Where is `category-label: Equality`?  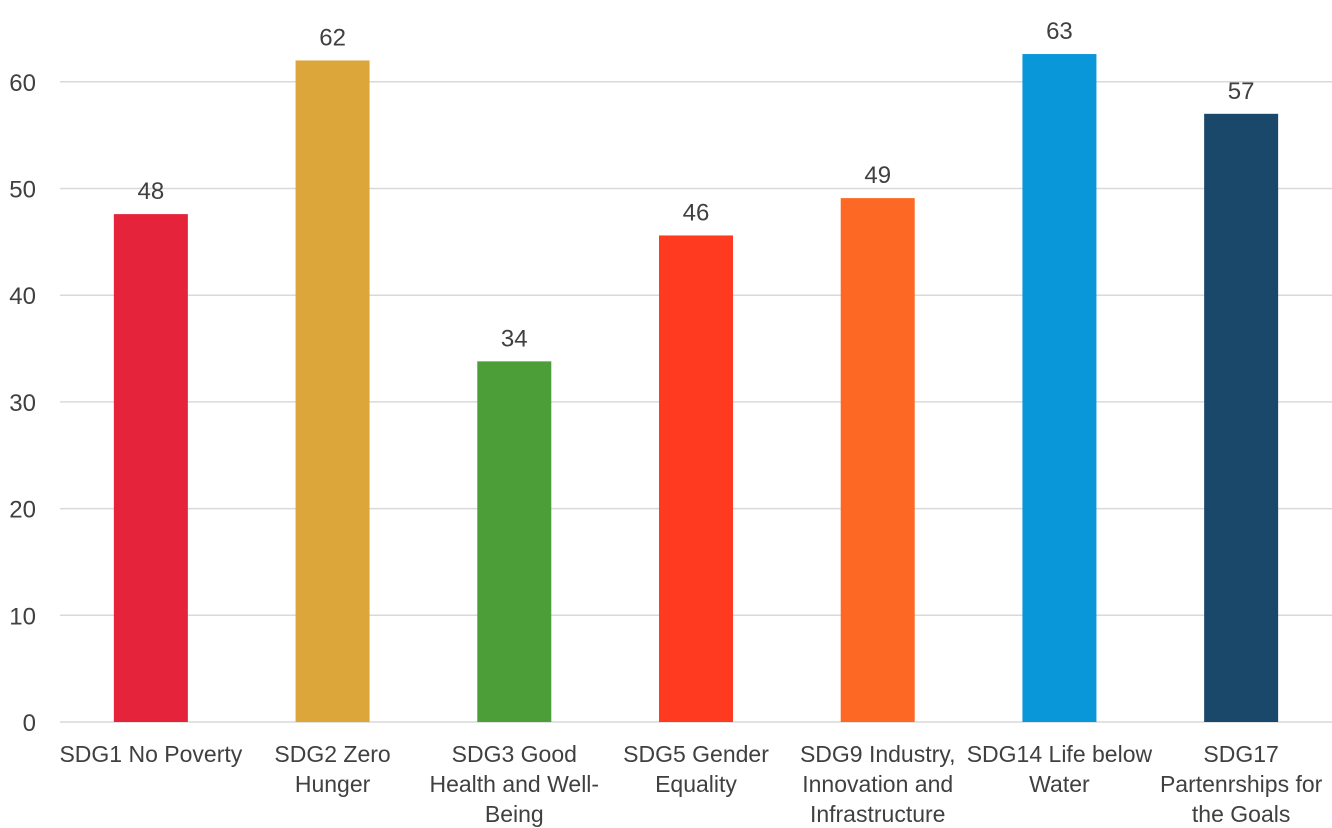 category-label: Equality is located at coordinates (696, 784).